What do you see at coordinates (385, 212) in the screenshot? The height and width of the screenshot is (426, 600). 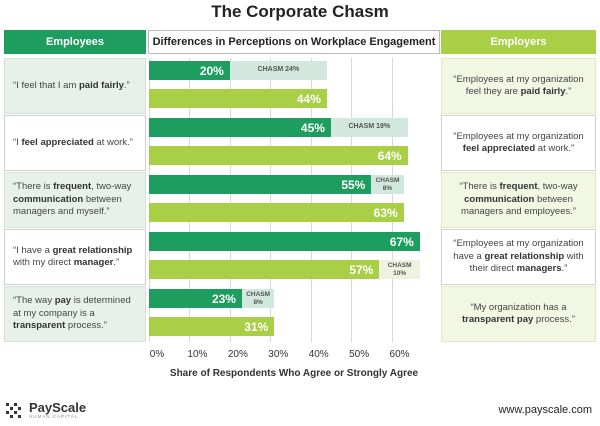 I see `employer-bar-label: 63%` at bounding box center [385, 212].